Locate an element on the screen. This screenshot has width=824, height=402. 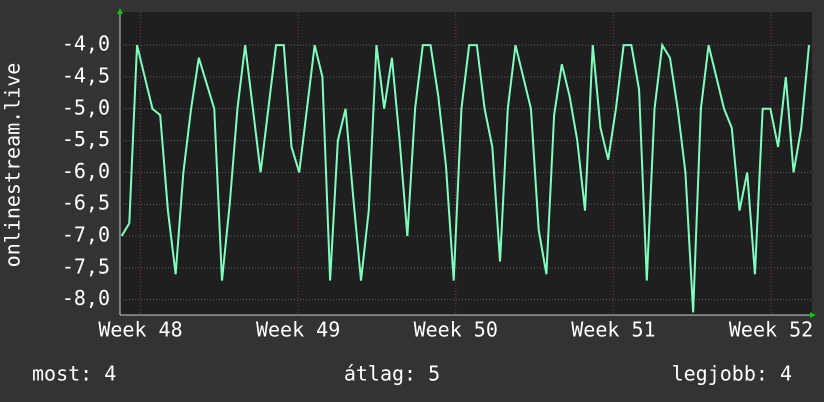
x-tick-label: Week 51 is located at coordinates (613, 330).